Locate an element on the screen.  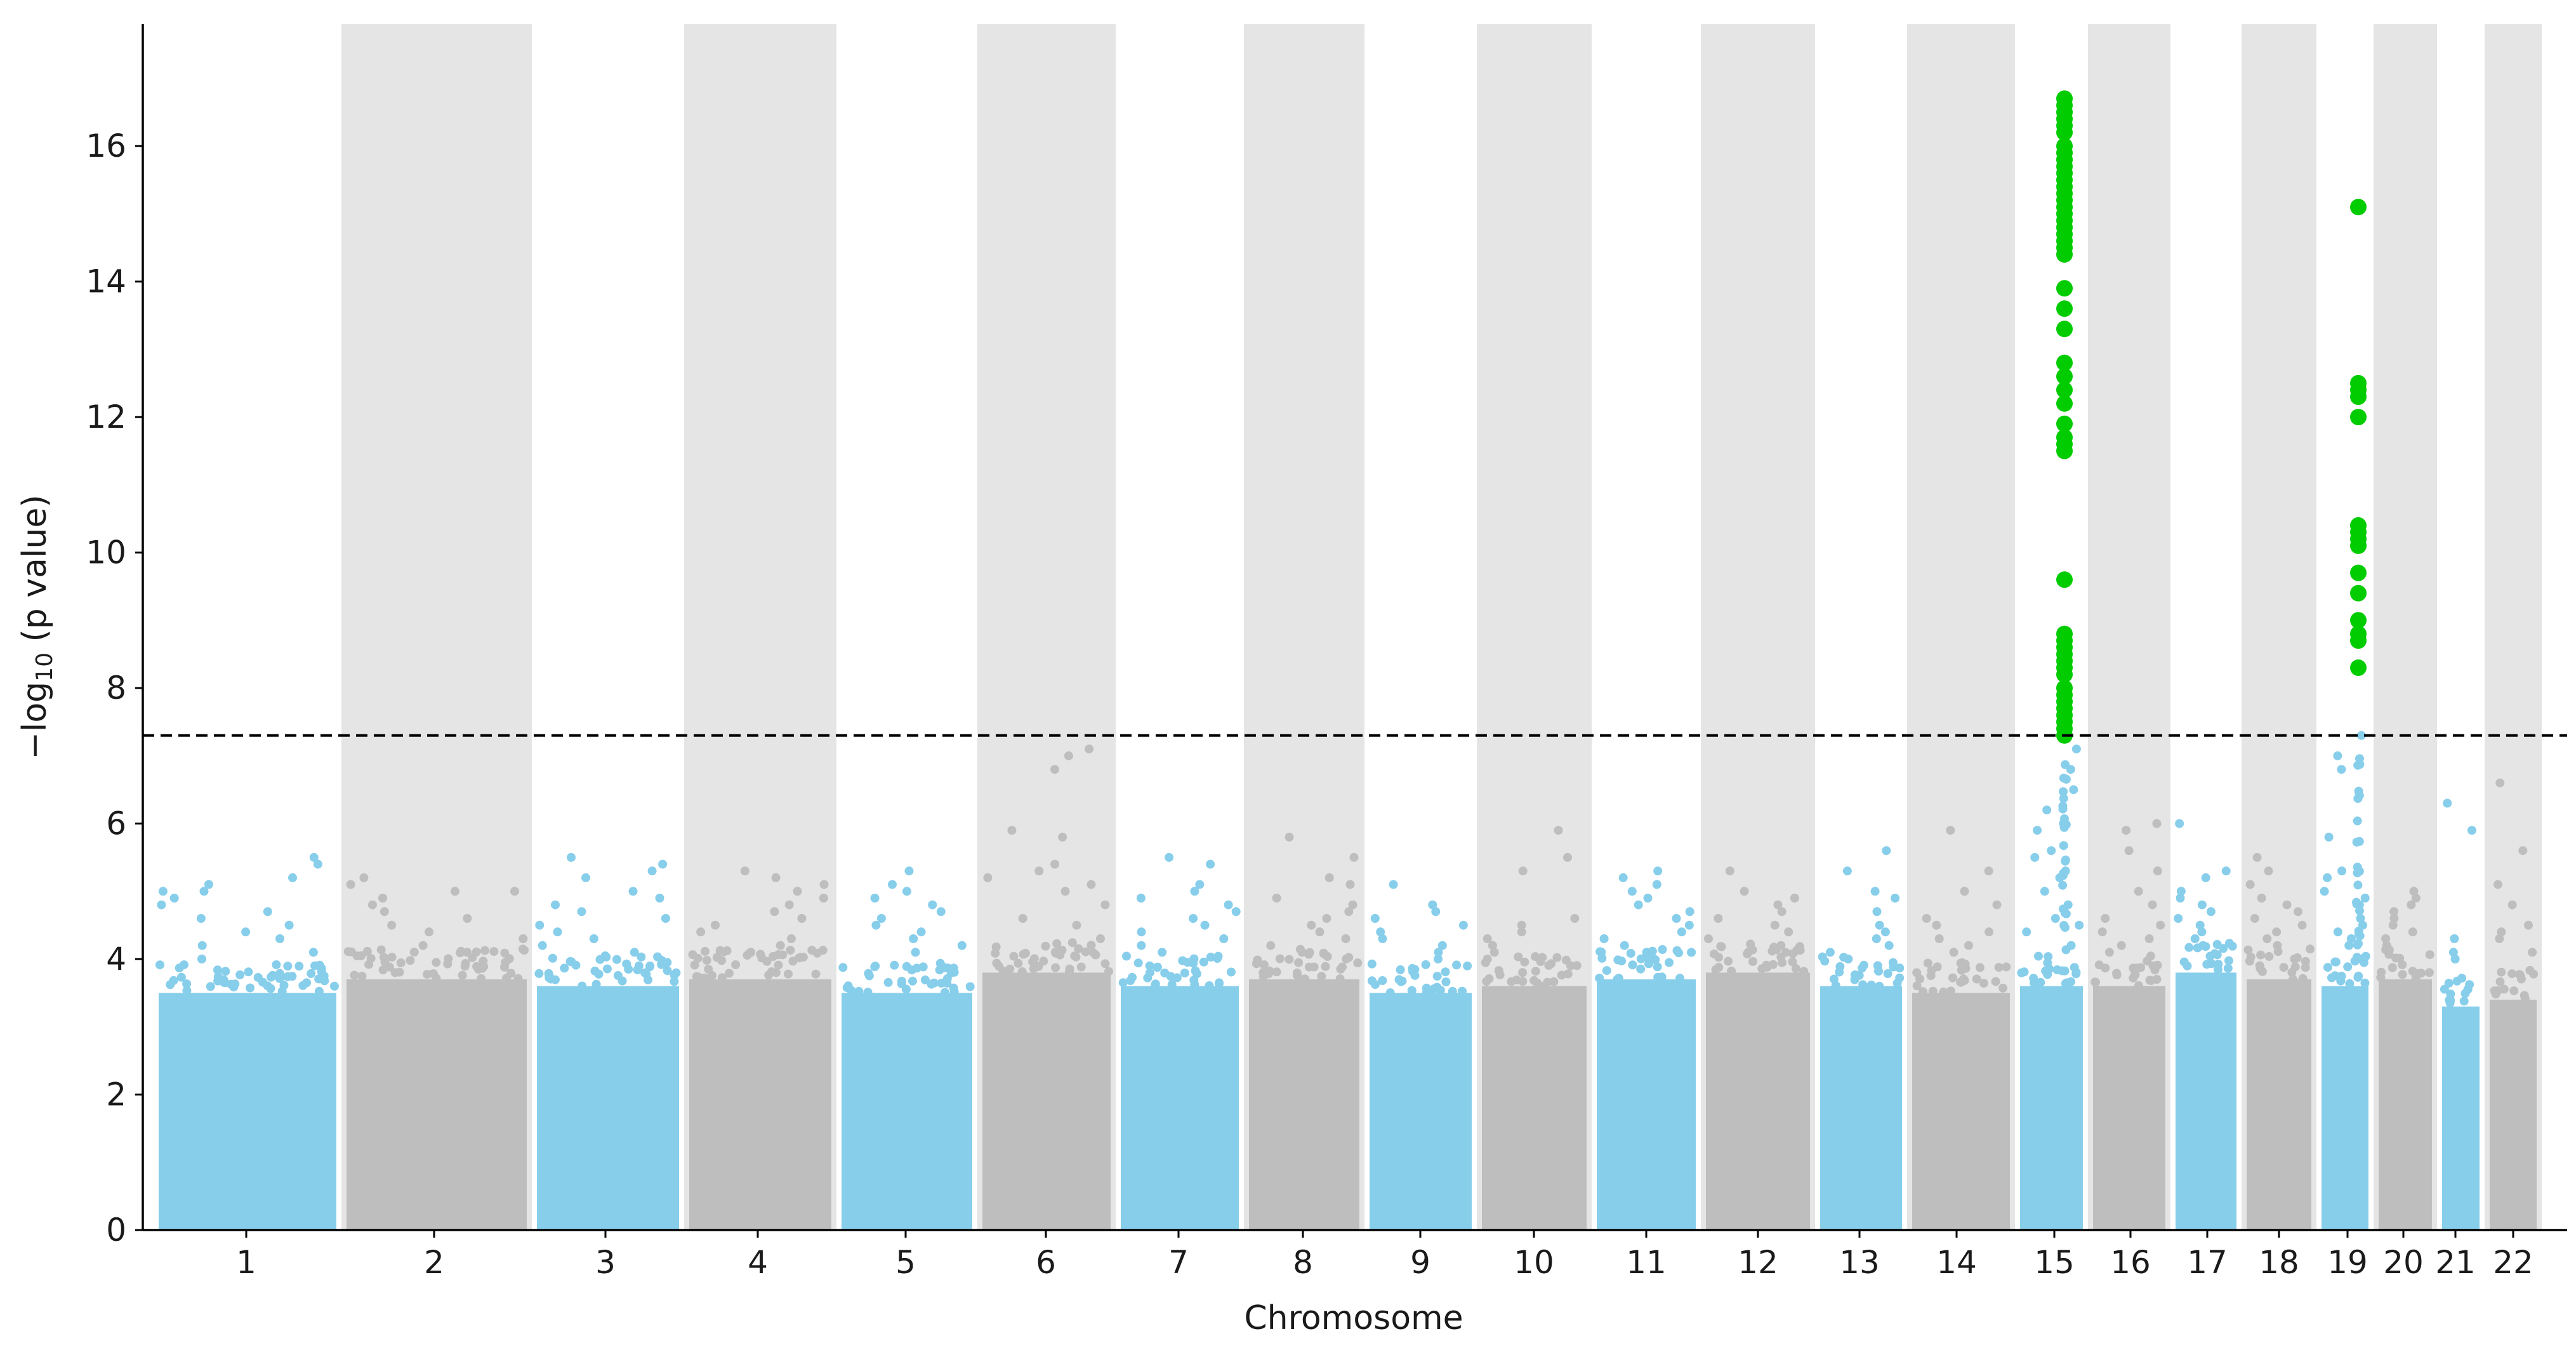
x-tick-label: 15 is located at coordinates (2054, 1262).